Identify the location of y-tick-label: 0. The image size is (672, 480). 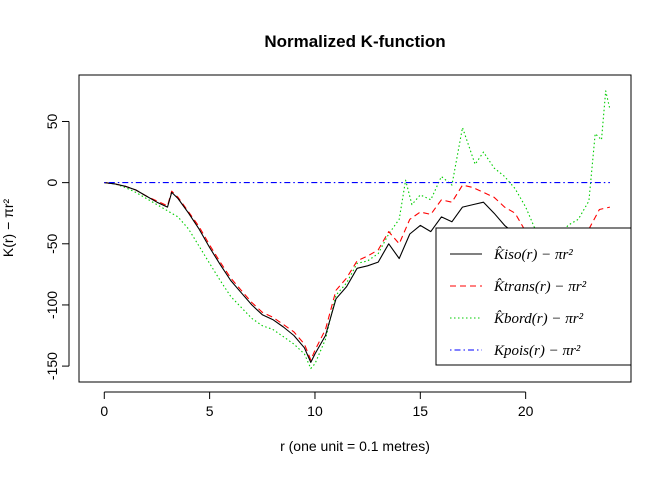
(52, 183).